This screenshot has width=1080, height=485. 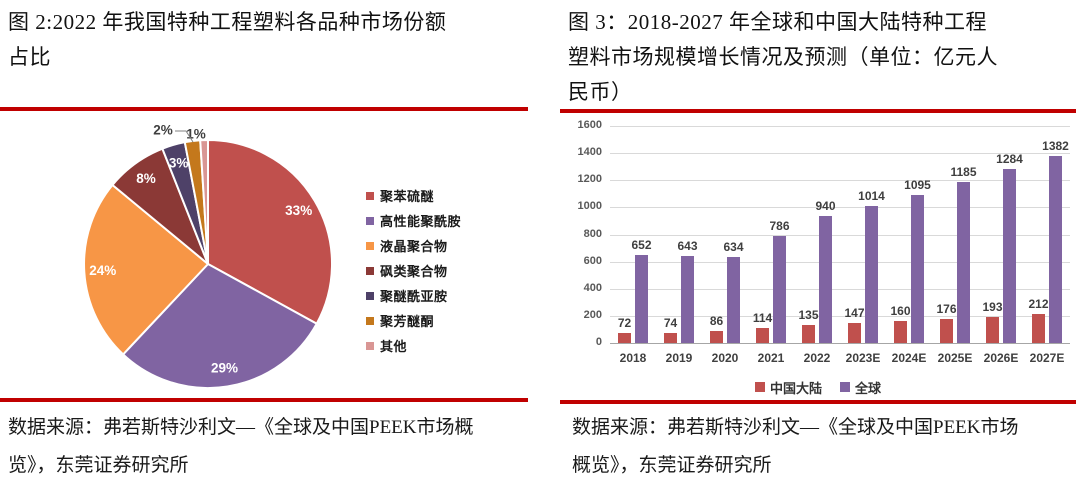 I want to click on bar-data-label: 74, so click(x=670, y=323).